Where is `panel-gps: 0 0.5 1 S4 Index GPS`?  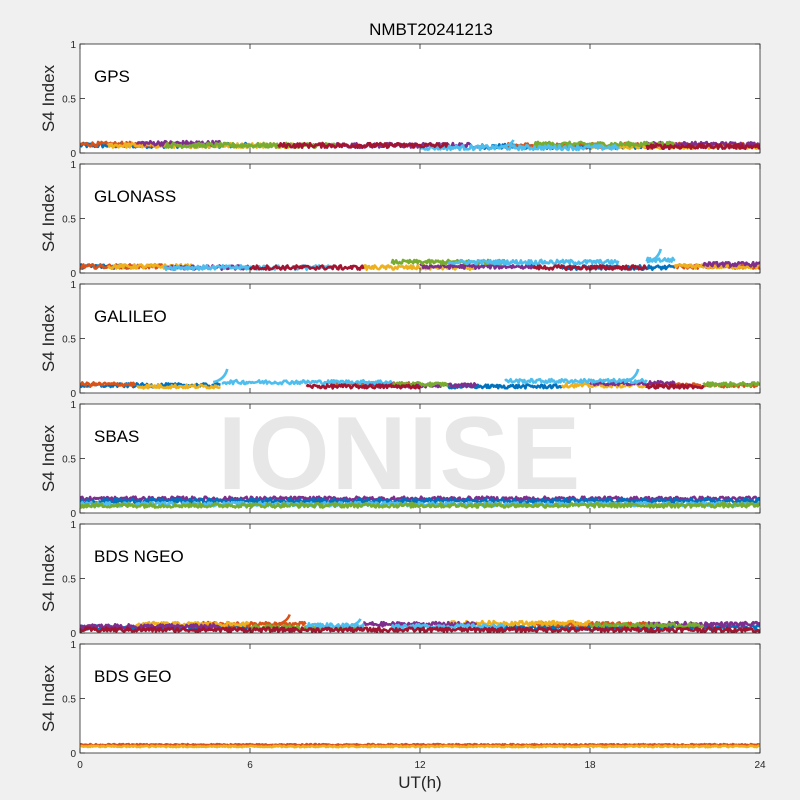 panel-gps: 0 0.5 1 S4 Index GPS is located at coordinates (400, 100).